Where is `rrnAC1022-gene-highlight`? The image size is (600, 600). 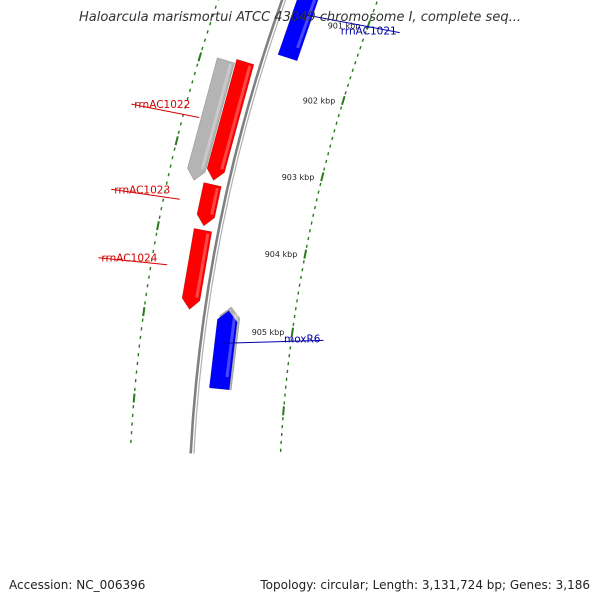 rrnAC1022-gene-highlight is located at coordinates (236, 117).